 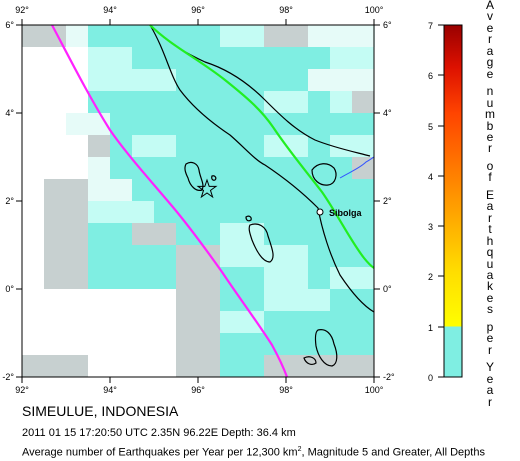 What do you see at coordinates (490, 177) in the screenshot?
I see `legend-title-letter: f` at bounding box center [490, 177].